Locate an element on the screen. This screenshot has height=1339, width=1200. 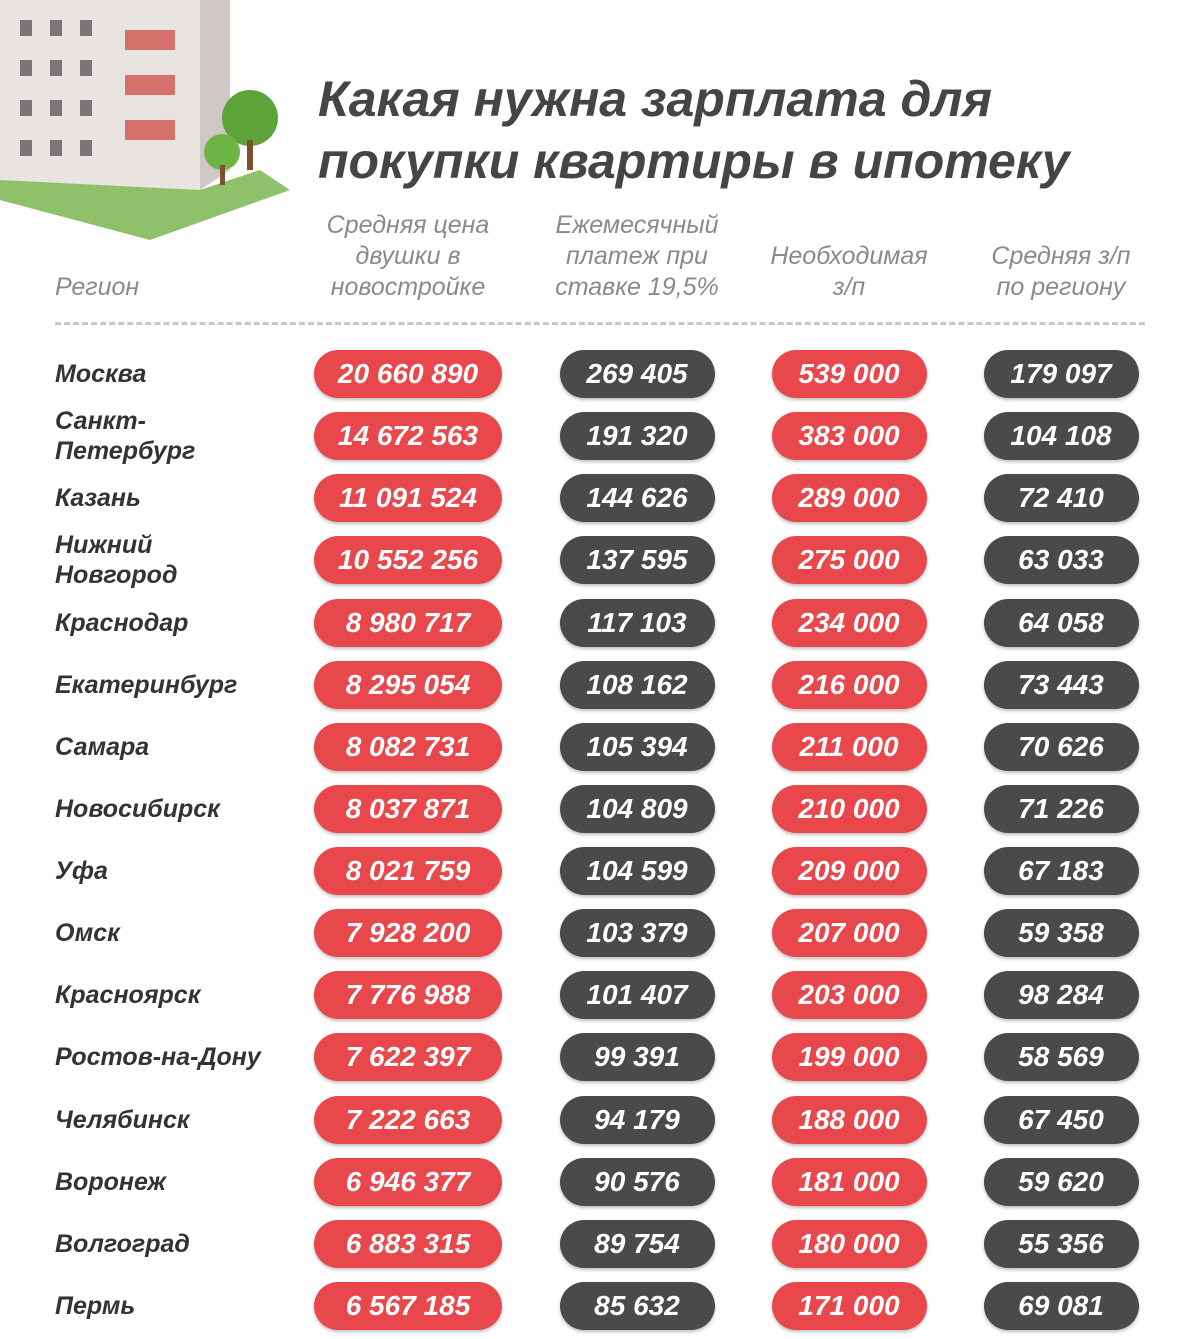
value-pill: 10 552 256 is located at coordinates (408, 560).